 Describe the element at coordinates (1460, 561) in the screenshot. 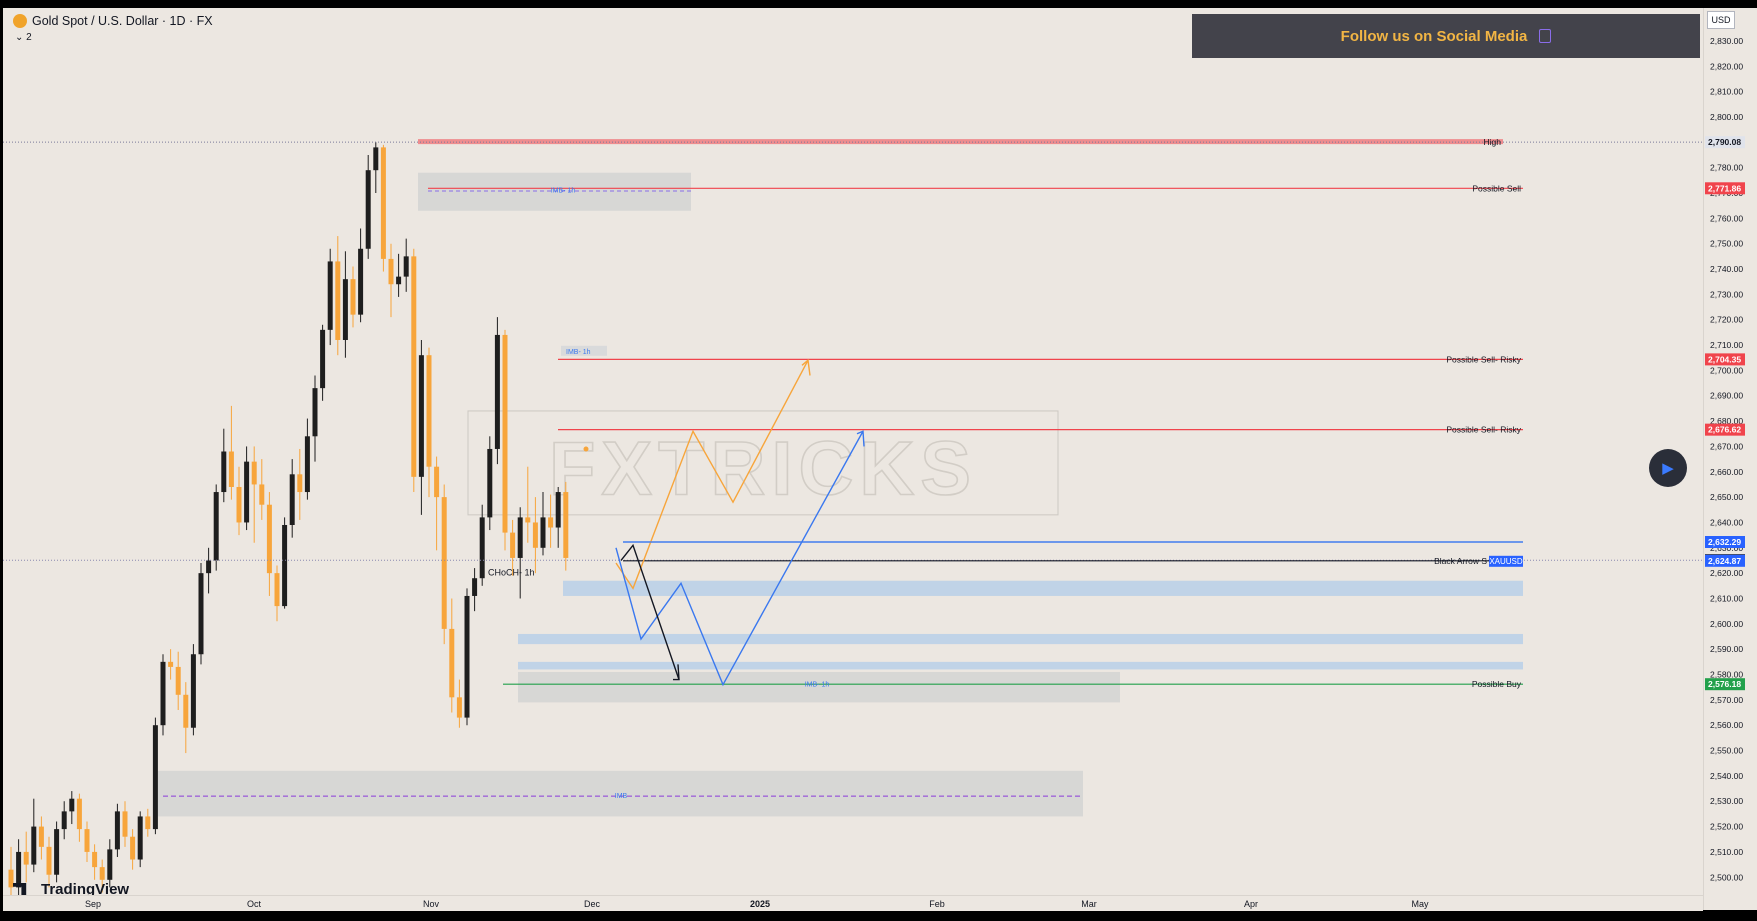

I see `level-label: Black Arrow S` at that location.